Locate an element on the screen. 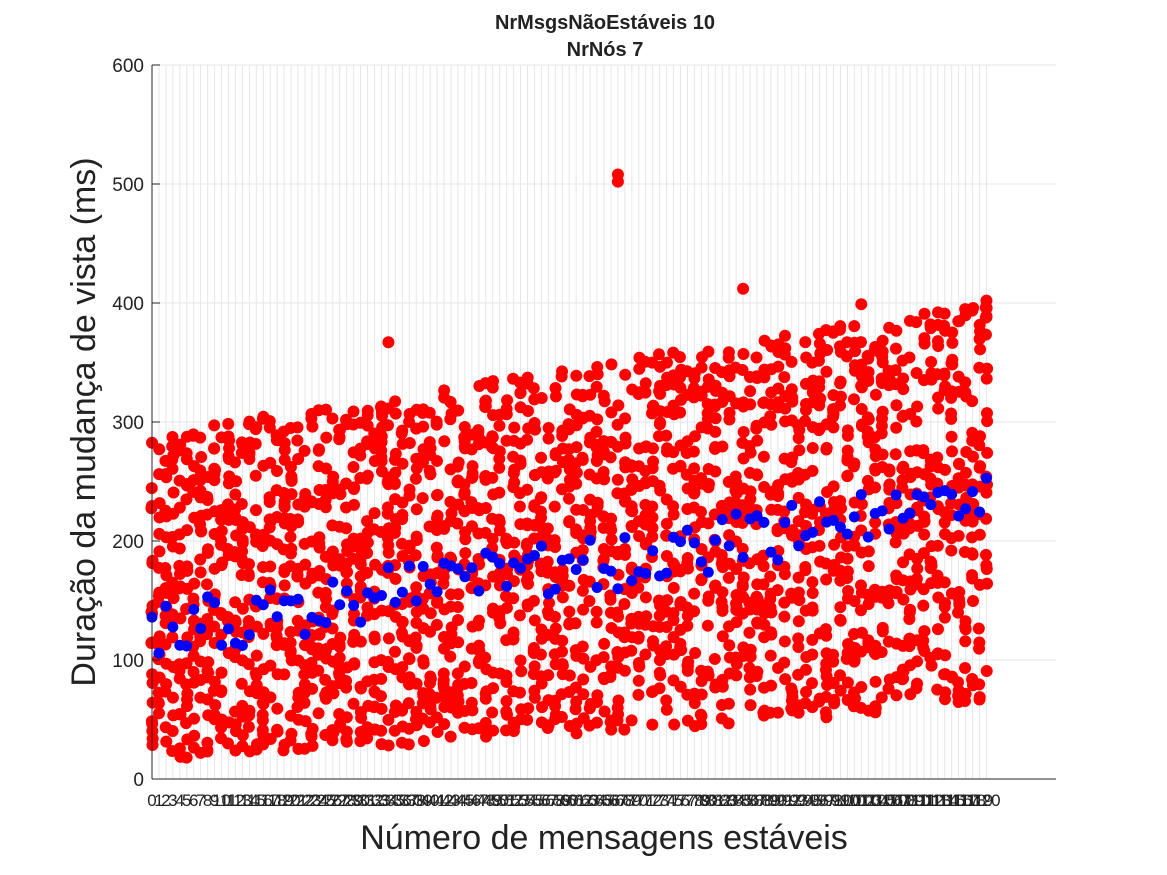  x-tick-label: 43 is located at coordinates (451, 800).